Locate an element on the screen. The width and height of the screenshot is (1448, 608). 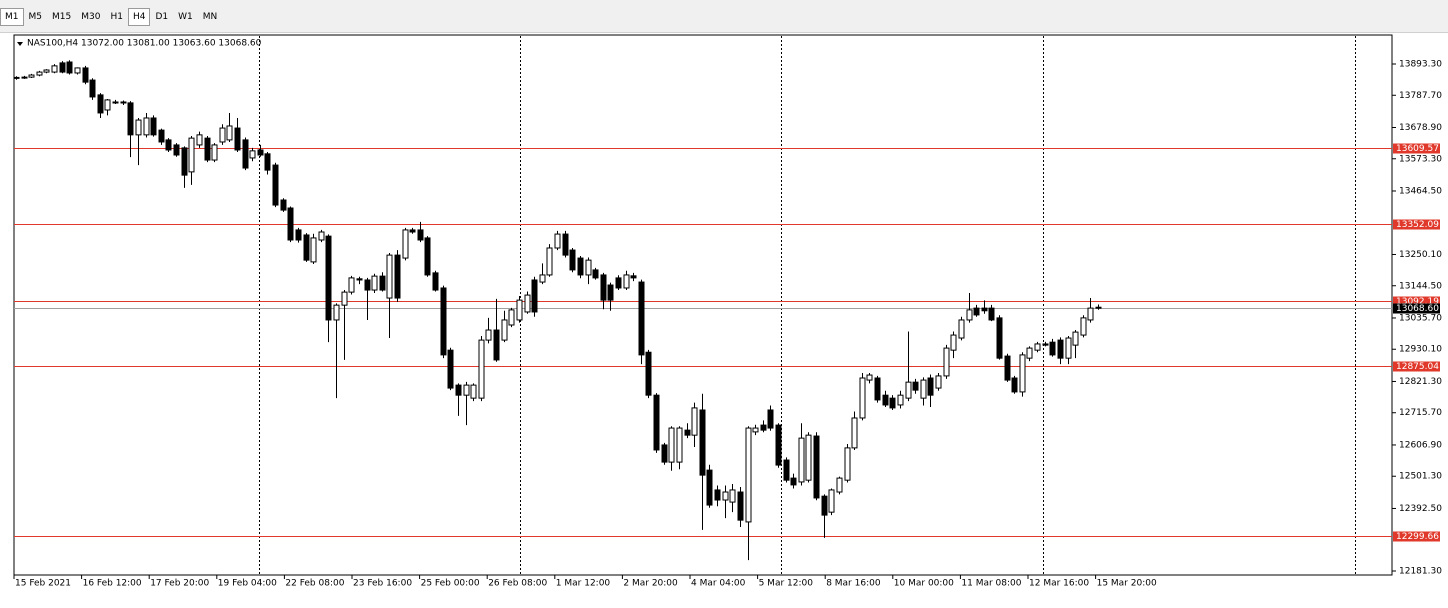
x-tick-label: 15 Feb 2021 is located at coordinates (43, 584).